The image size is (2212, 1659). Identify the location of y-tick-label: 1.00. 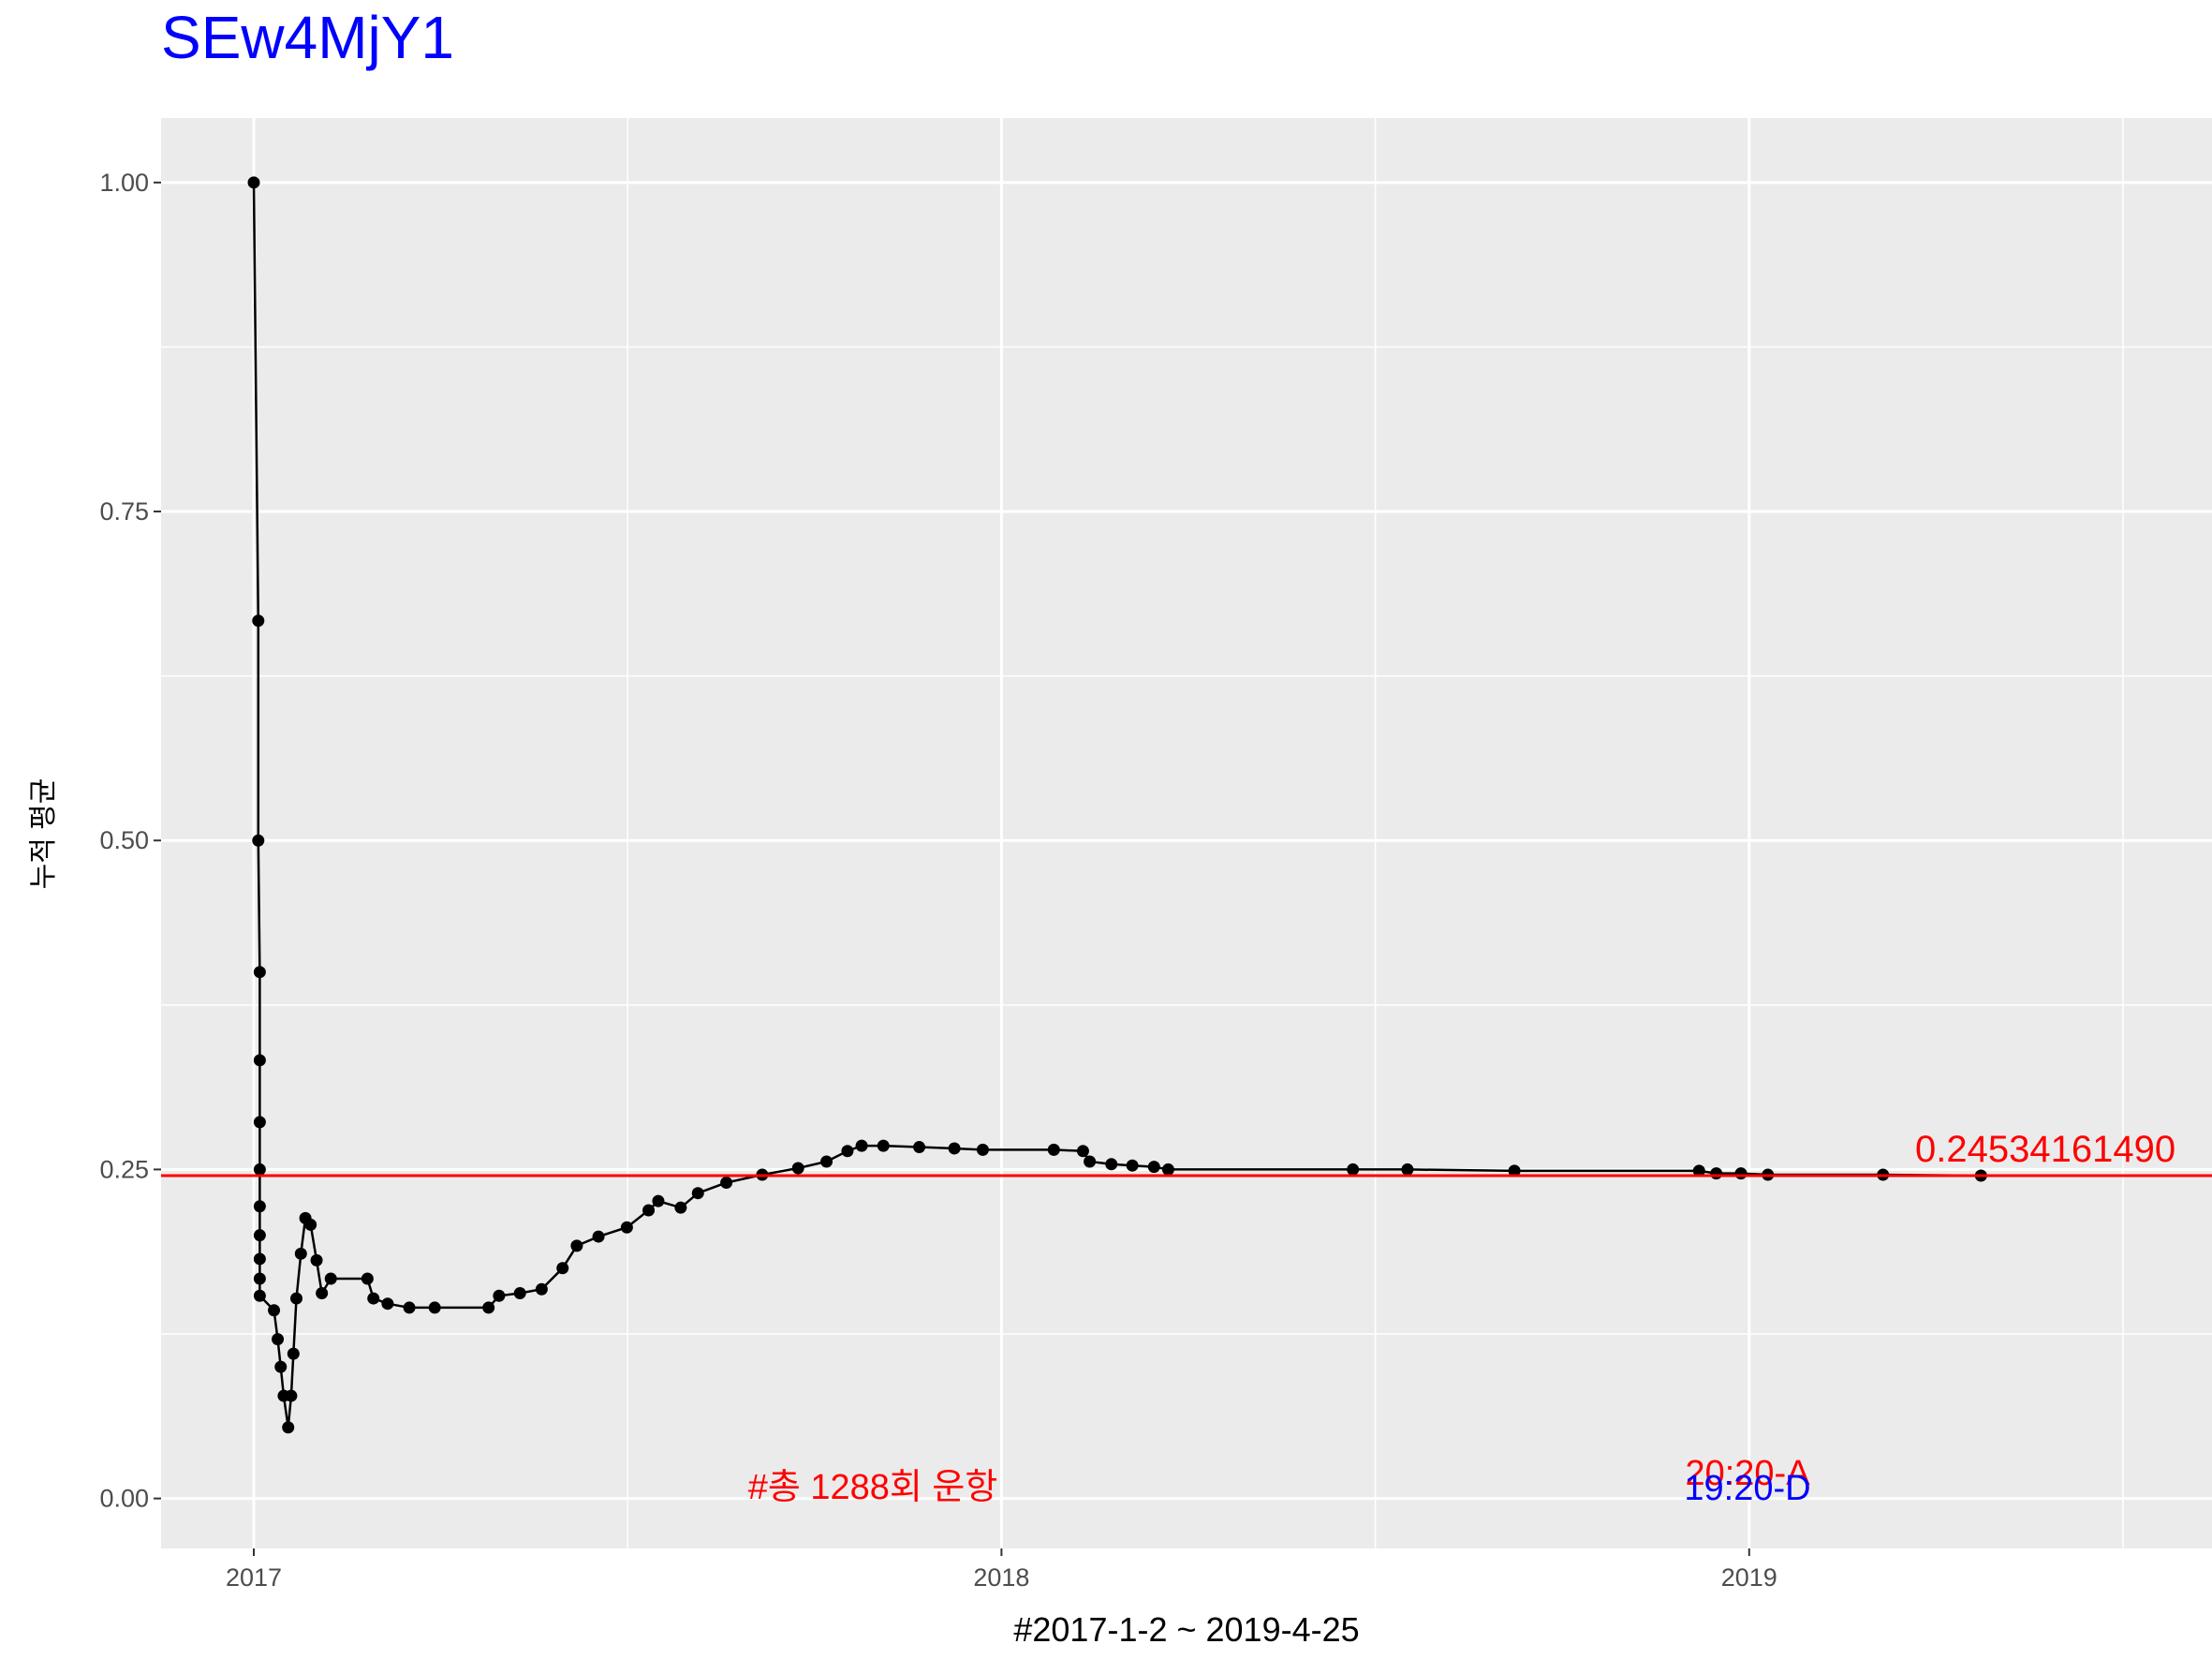
(124, 183).